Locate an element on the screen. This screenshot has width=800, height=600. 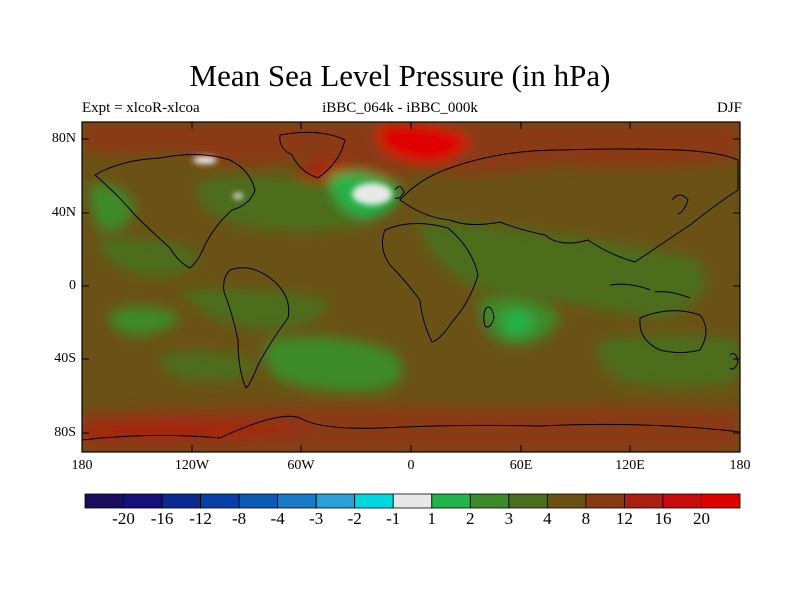
season-label: DJF is located at coordinates (729, 108).